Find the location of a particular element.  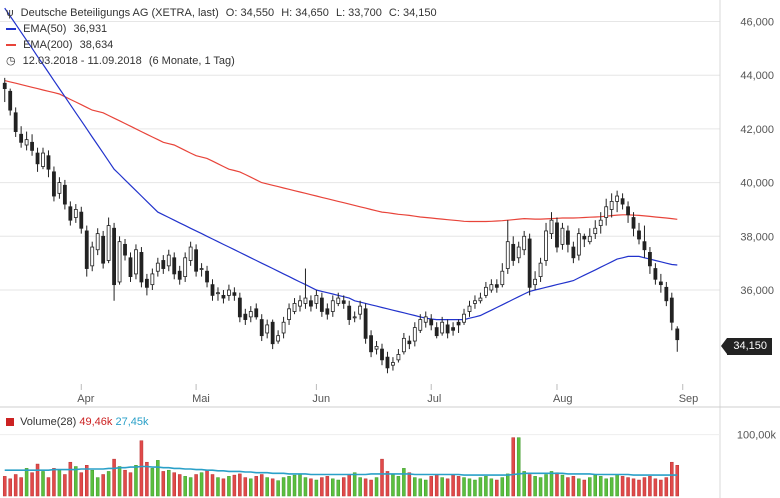

legend-ema50: EMA(50) 36,931 is located at coordinates (58, 29).